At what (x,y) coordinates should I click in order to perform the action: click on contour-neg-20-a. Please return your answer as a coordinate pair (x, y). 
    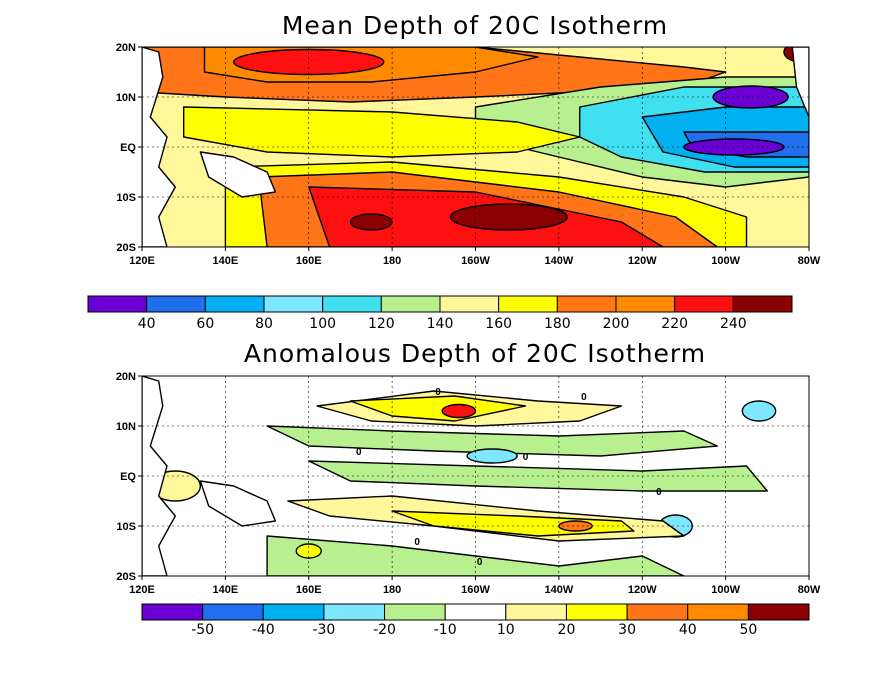
    Looking at the image, I should click on (492, 456).